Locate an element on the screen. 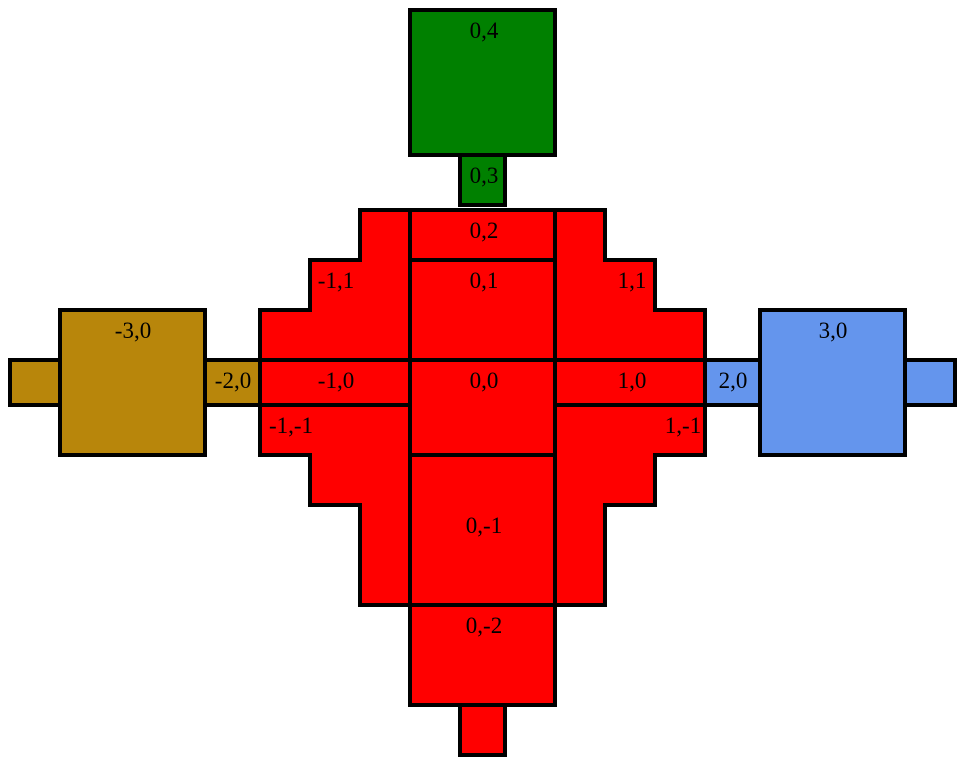 This screenshot has width=975, height=766. tile-minus1-1-upper is located at coordinates (385, 235).